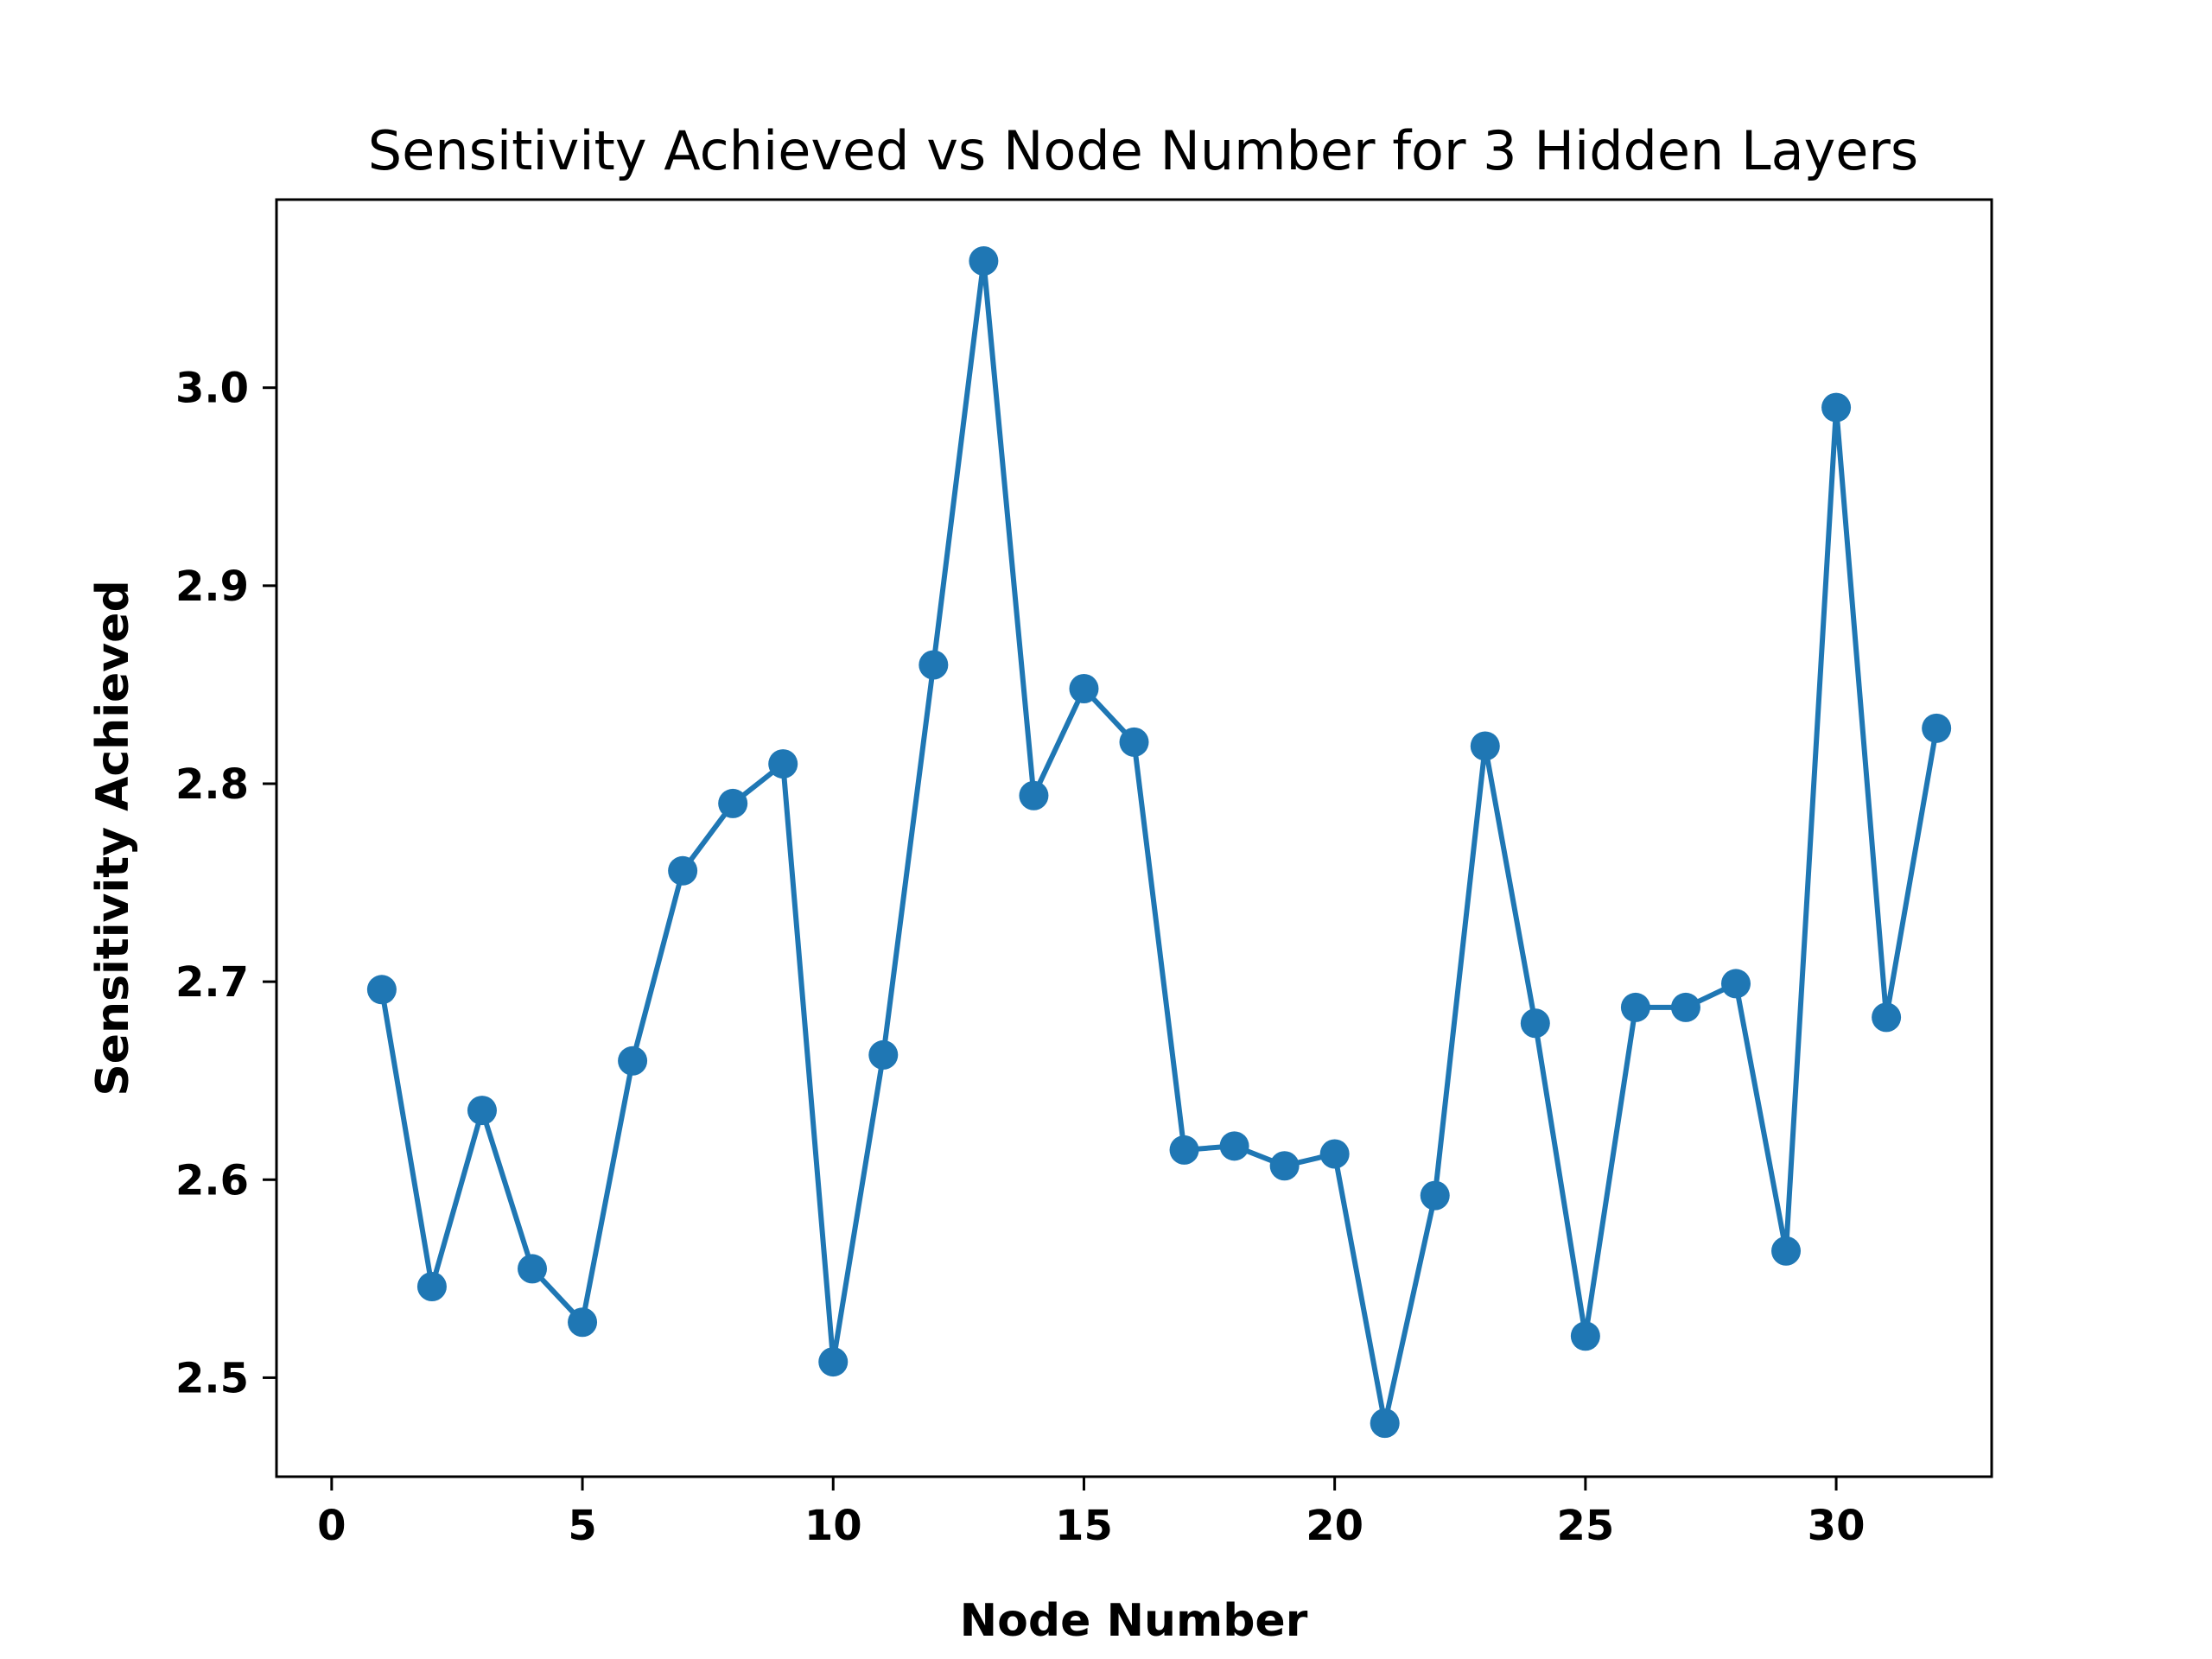 This screenshot has width=2212, height=1659. What do you see at coordinates (212, 982) in the screenshot?
I see `y-tick-label: 2.7` at bounding box center [212, 982].